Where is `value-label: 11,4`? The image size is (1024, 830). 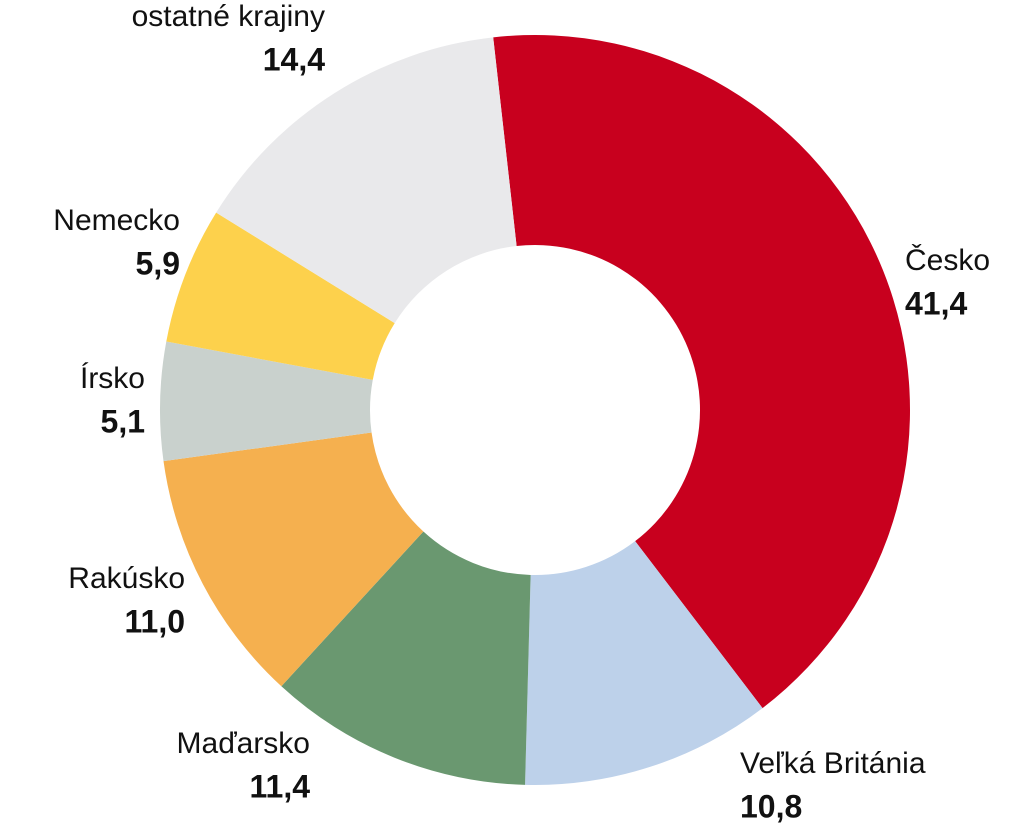
value-label: 11,4 is located at coordinates (279, 786).